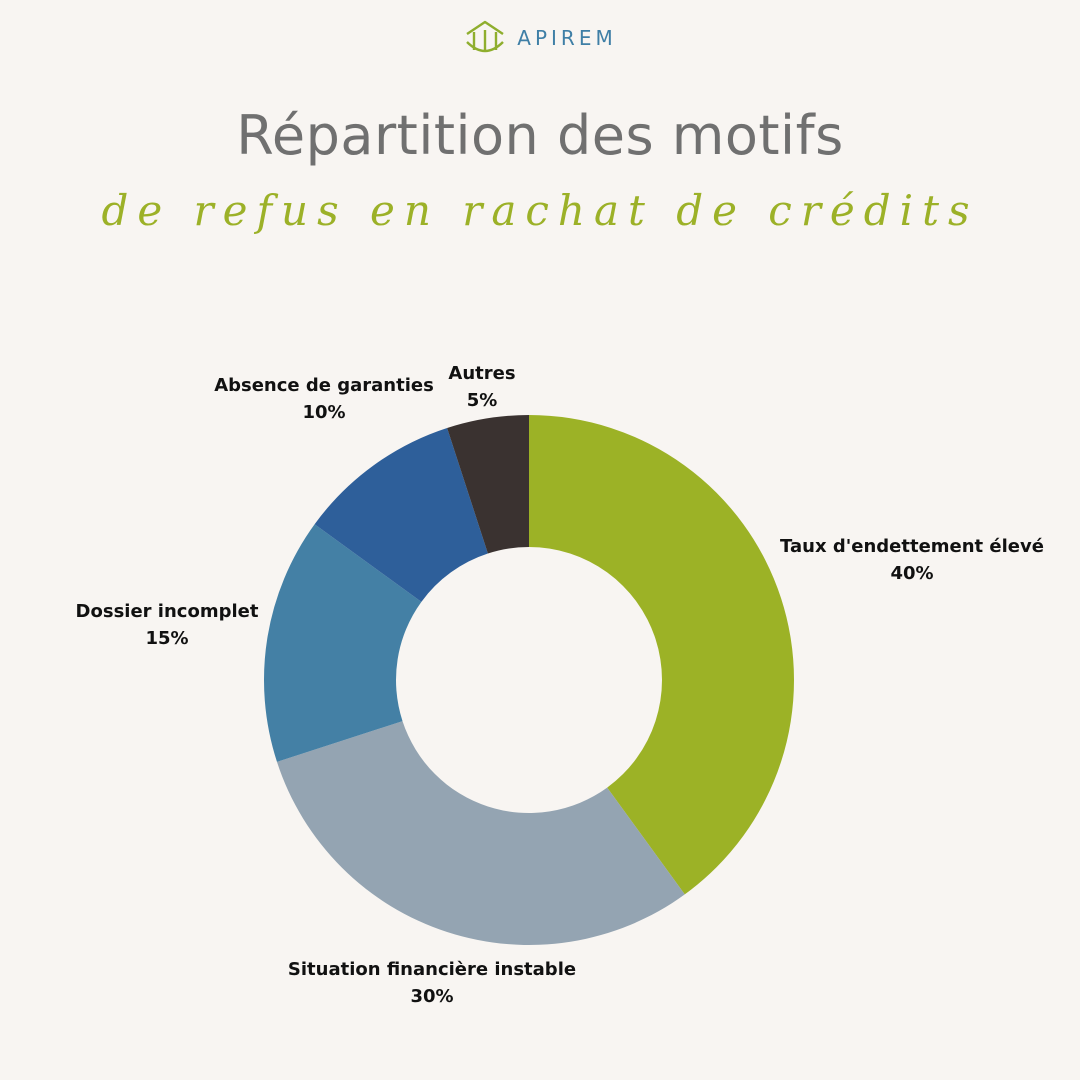  Describe the element at coordinates (485, 36) in the screenshot. I see `house-outline-icon` at that location.